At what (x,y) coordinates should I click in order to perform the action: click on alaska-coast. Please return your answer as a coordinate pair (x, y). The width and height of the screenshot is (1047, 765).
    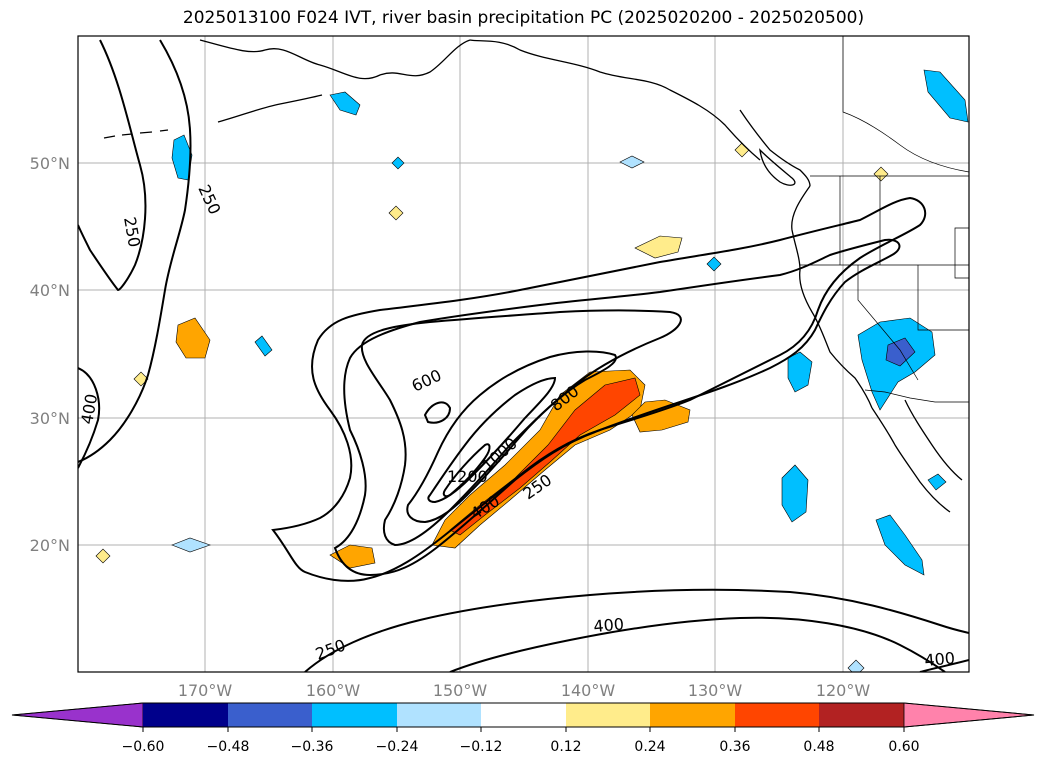
    Looking at the image, I should click on (335, 59).